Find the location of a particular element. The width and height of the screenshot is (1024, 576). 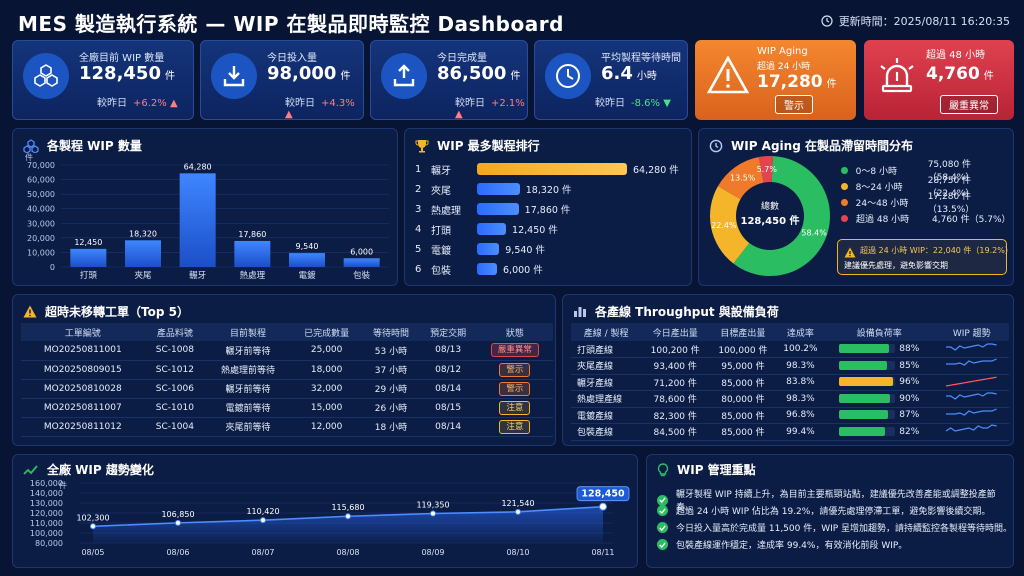

table-row: 輾牙產線 71,200 件 85,000 件 83.8% 96% is located at coordinates (790, 382).